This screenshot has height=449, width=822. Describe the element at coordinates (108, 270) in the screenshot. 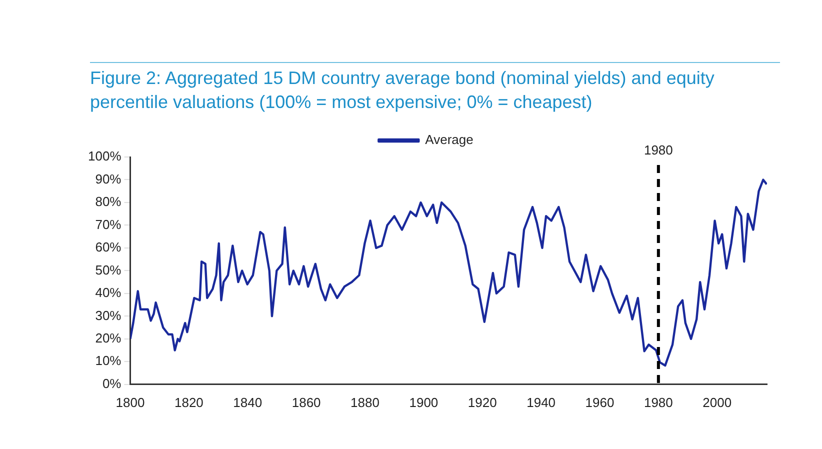

I see `y-tick-label: 50%` at that location.